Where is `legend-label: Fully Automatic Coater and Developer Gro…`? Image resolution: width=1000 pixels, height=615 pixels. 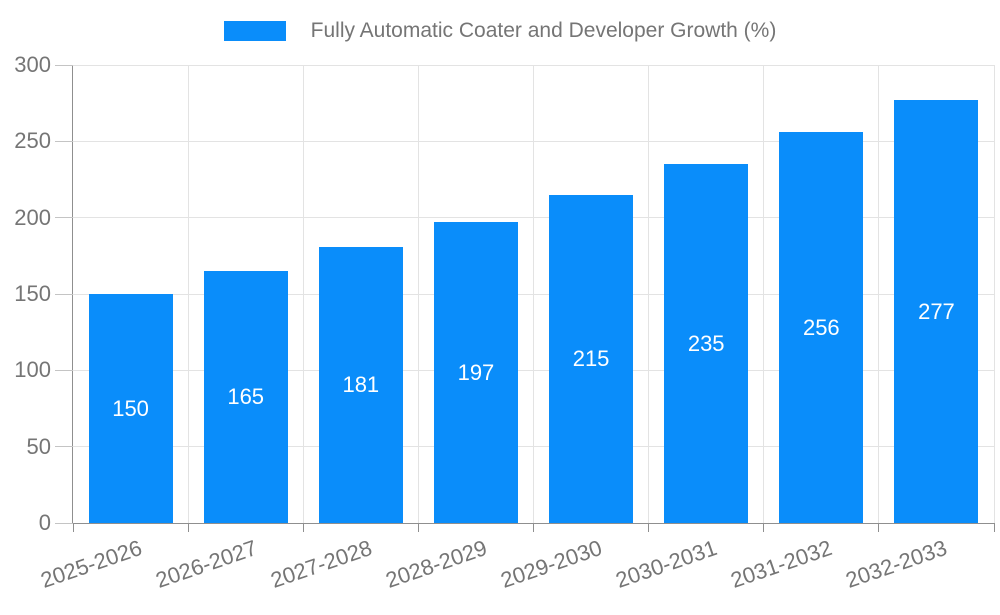
legend-label: Fully Automatic Coater and Developer Gro… is located at coordinates (543, 30).